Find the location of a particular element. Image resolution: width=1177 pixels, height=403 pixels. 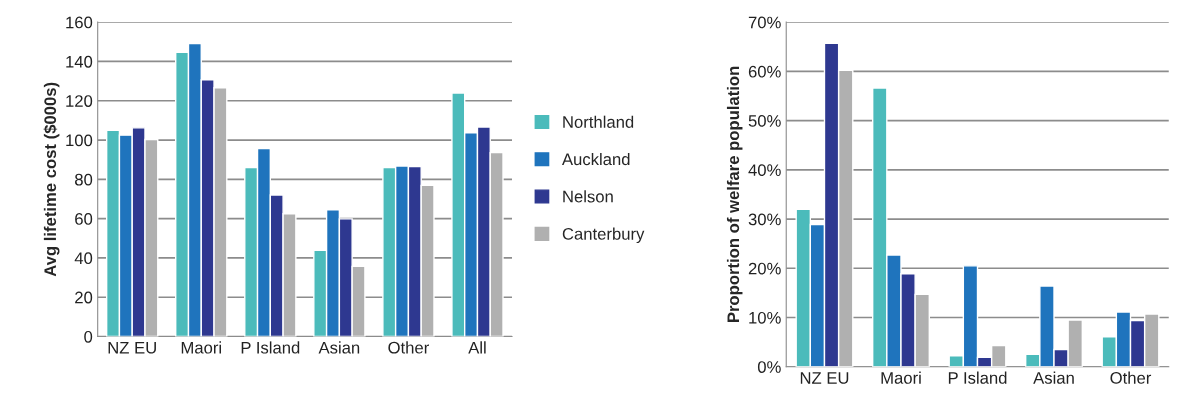

y-tick-label: 60 is located at coordinates (84, 219).